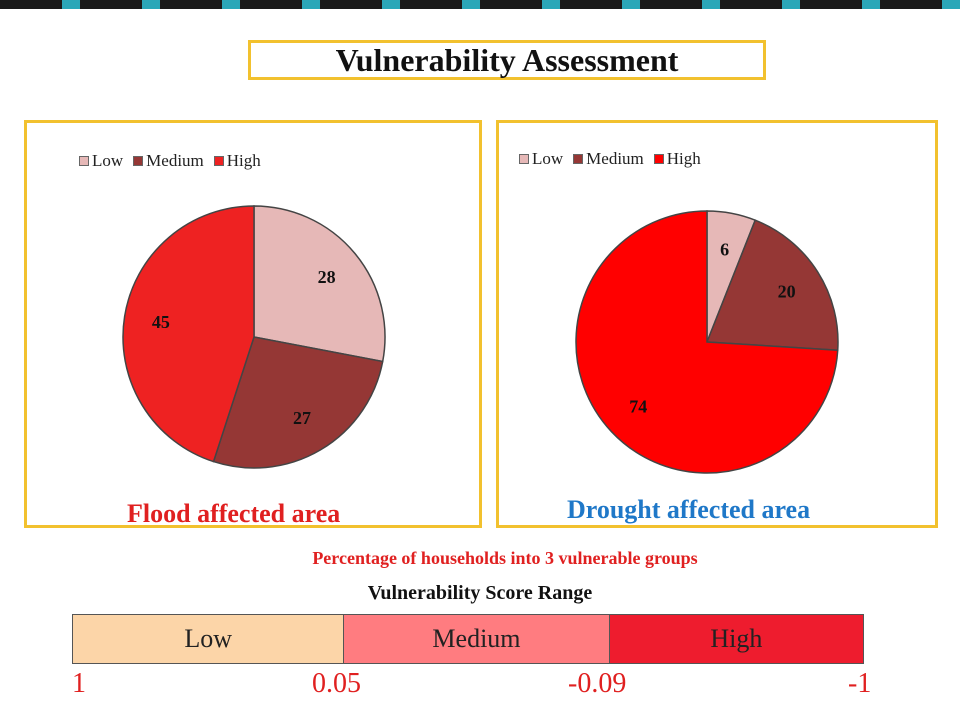  I want to click on flood-slice-low, so click(319, 284).